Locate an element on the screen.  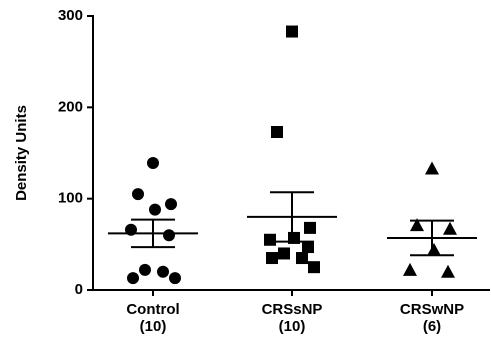
y-tick-label: 100 is located at coordinates (70, 198).